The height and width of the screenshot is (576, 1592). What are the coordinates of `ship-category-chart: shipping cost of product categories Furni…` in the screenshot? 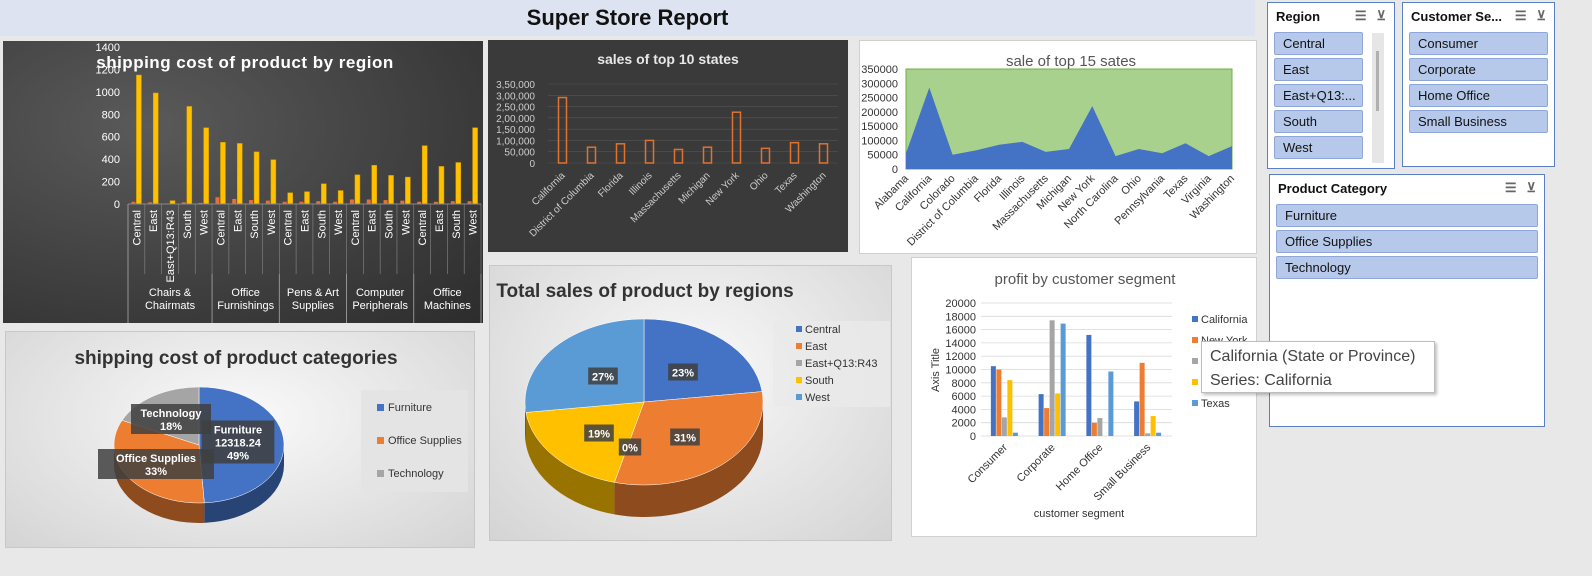 It's located at (240, 439).